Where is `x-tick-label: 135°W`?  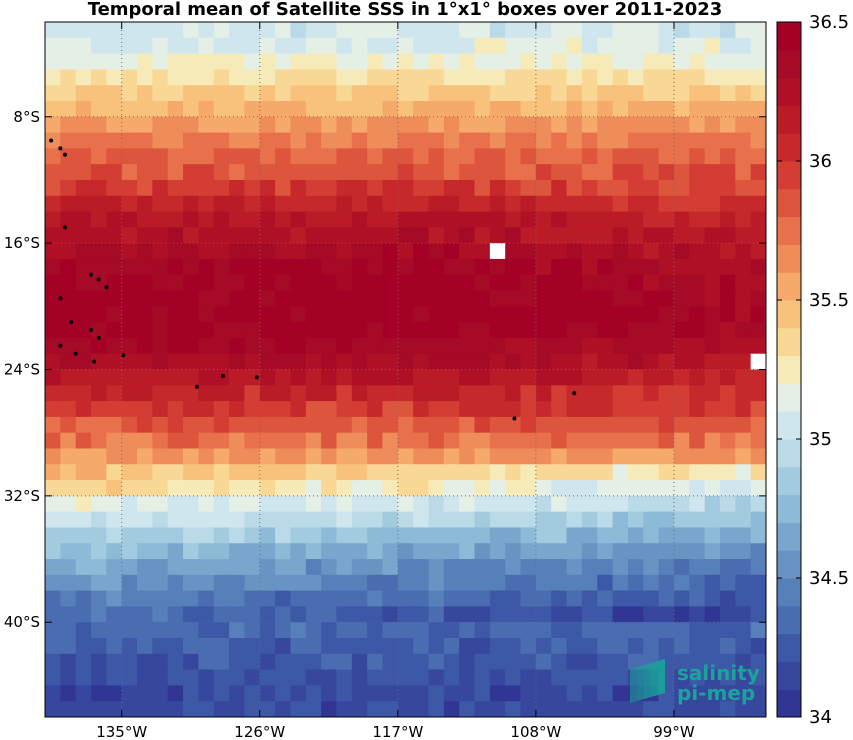
x-tick-label: 135°W is located at coordinates (121, 731).